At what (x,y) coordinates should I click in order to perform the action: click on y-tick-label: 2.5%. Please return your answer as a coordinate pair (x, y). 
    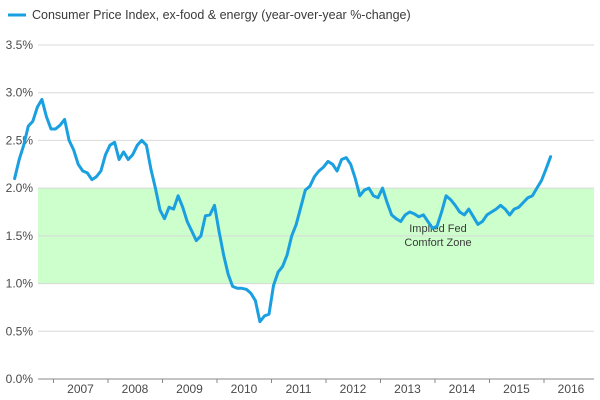
    Looking at the image, I should click on (20, 140).